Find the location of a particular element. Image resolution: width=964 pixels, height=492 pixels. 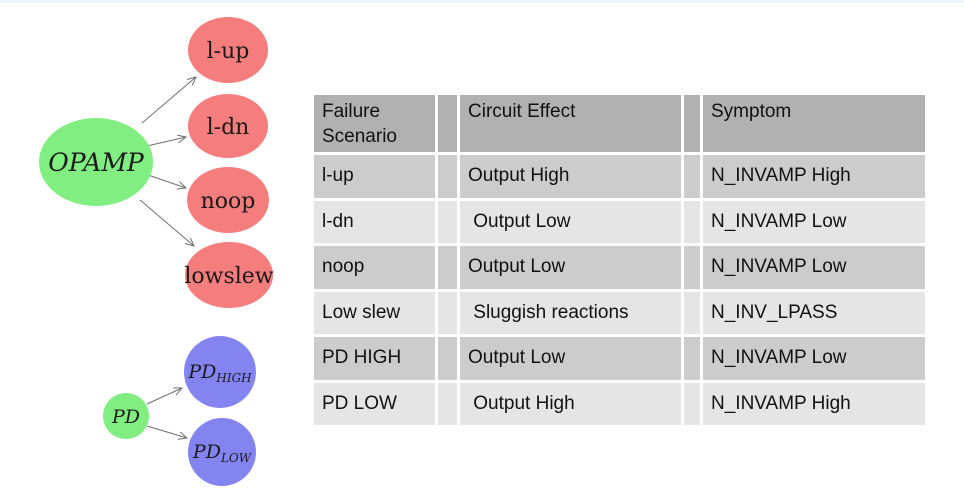

cell-failure: l-up is located at coordinates (374, 176).